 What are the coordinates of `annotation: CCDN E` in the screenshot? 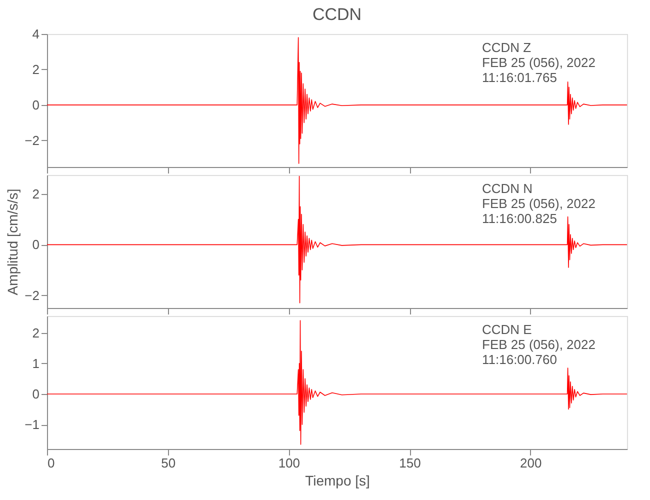 It's located at (507, 329).